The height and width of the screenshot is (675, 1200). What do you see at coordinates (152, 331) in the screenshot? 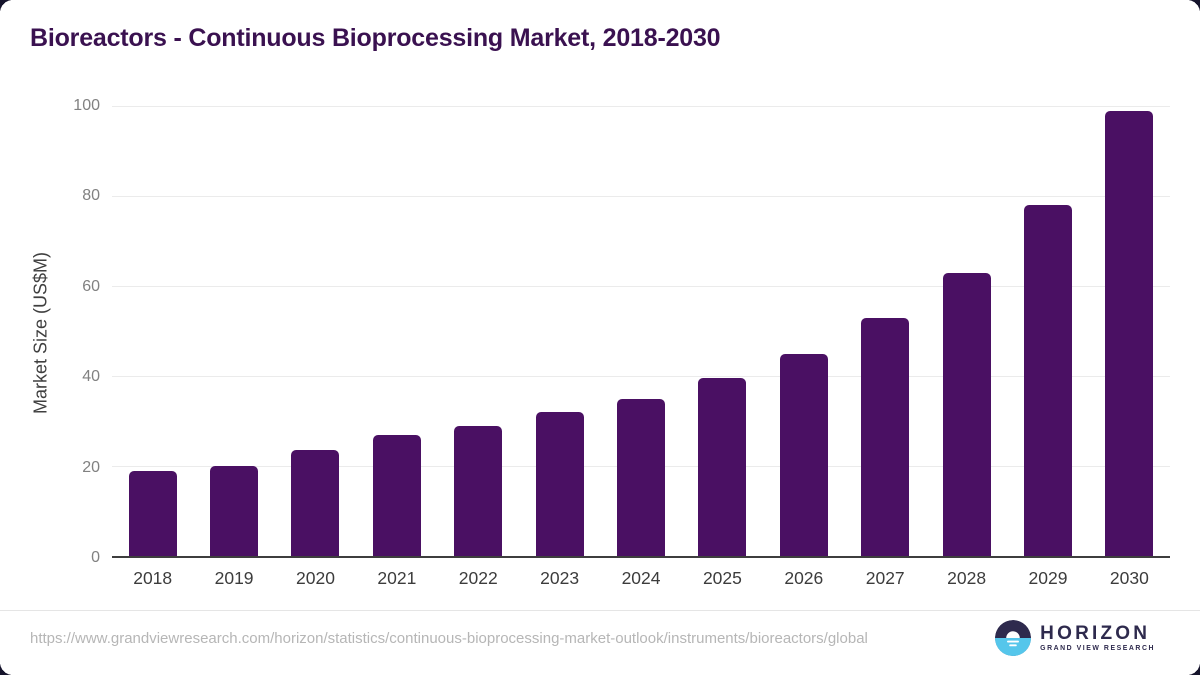
I see `bar-slot-2018` at bounding box center [152, 331].